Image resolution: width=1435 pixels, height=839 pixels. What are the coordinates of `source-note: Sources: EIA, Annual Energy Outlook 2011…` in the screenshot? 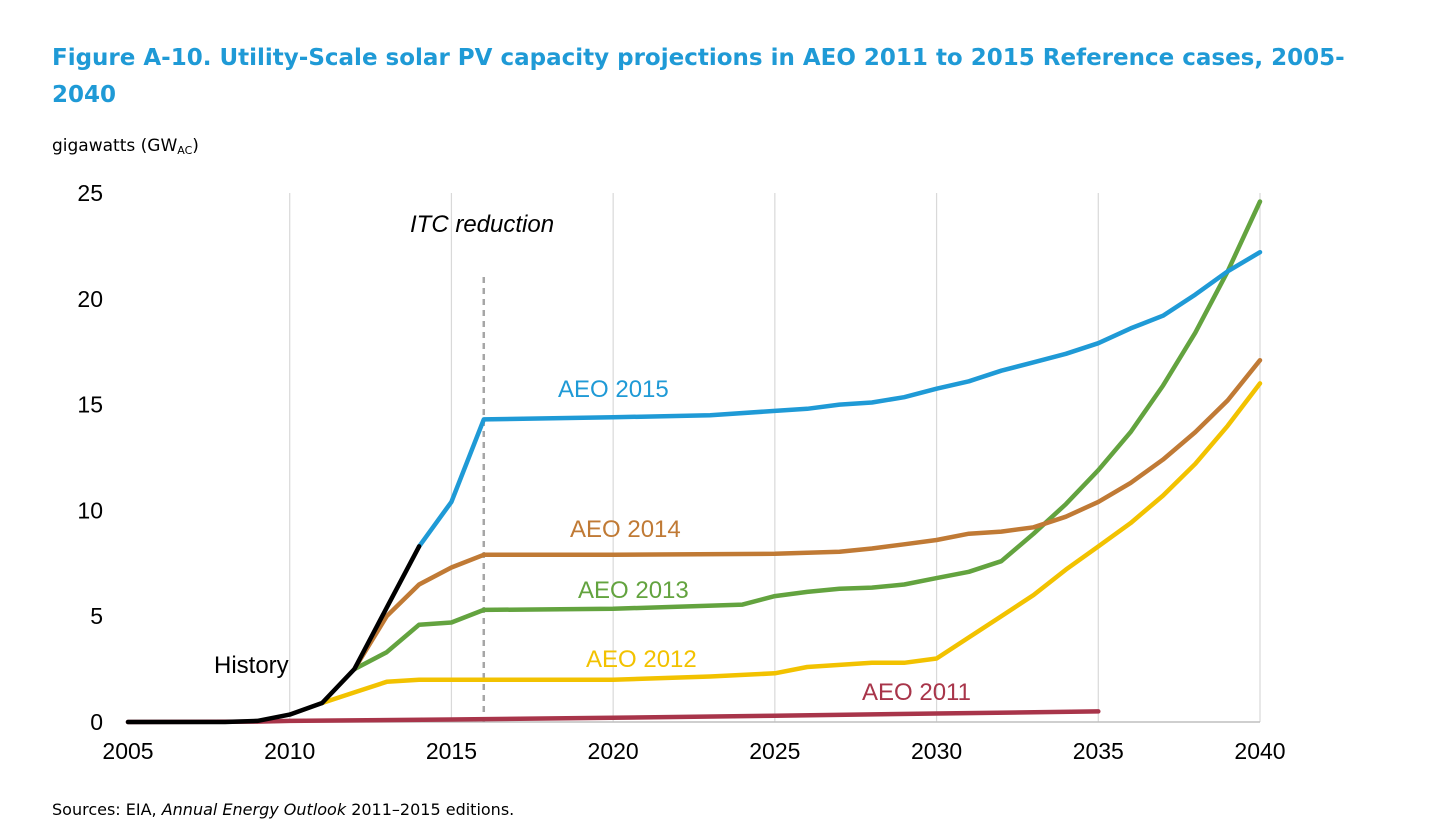 It's located at (283, 809).